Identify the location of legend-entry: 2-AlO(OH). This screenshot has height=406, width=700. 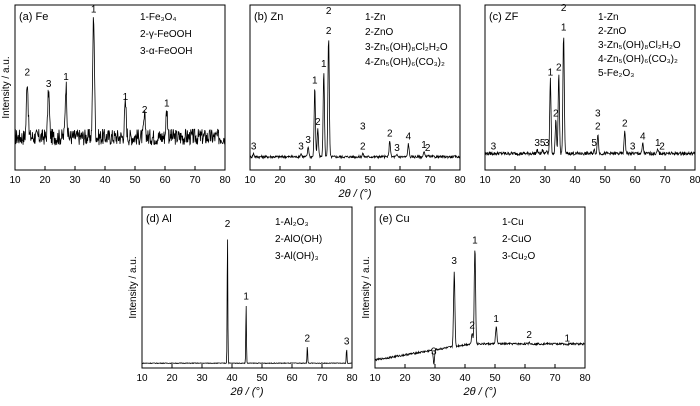
(298, 239).